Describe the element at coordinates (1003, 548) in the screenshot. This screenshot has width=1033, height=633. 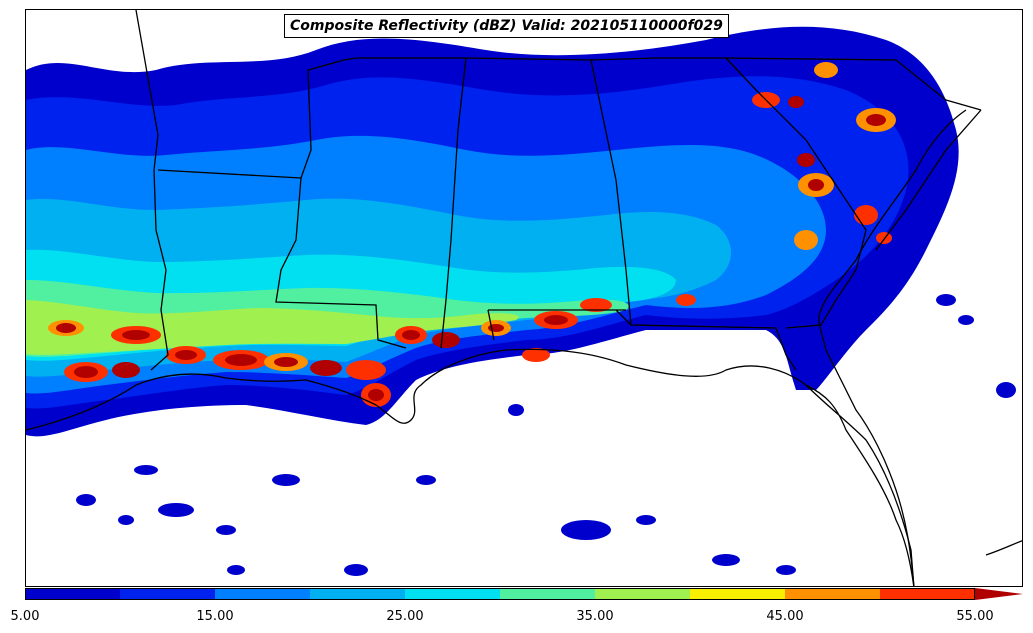
I see `florida-keys-outline` at that location.